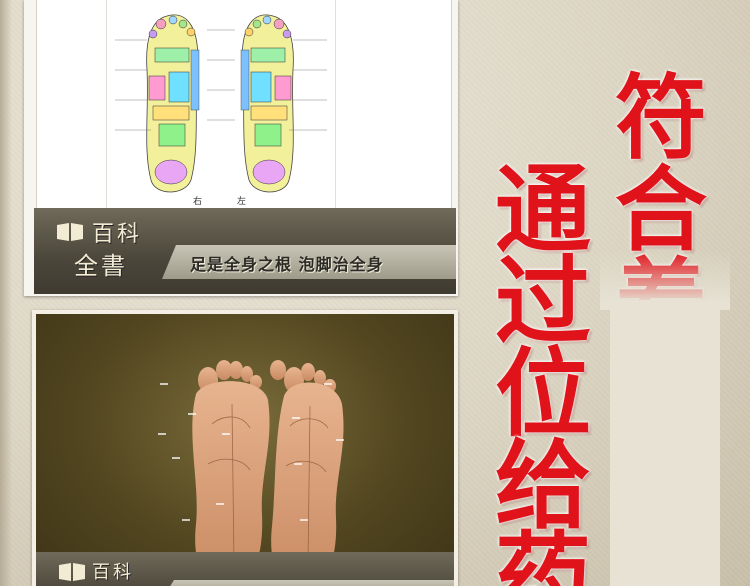  I want to click on bottom-logo-text: 百科, so click(113, 572).